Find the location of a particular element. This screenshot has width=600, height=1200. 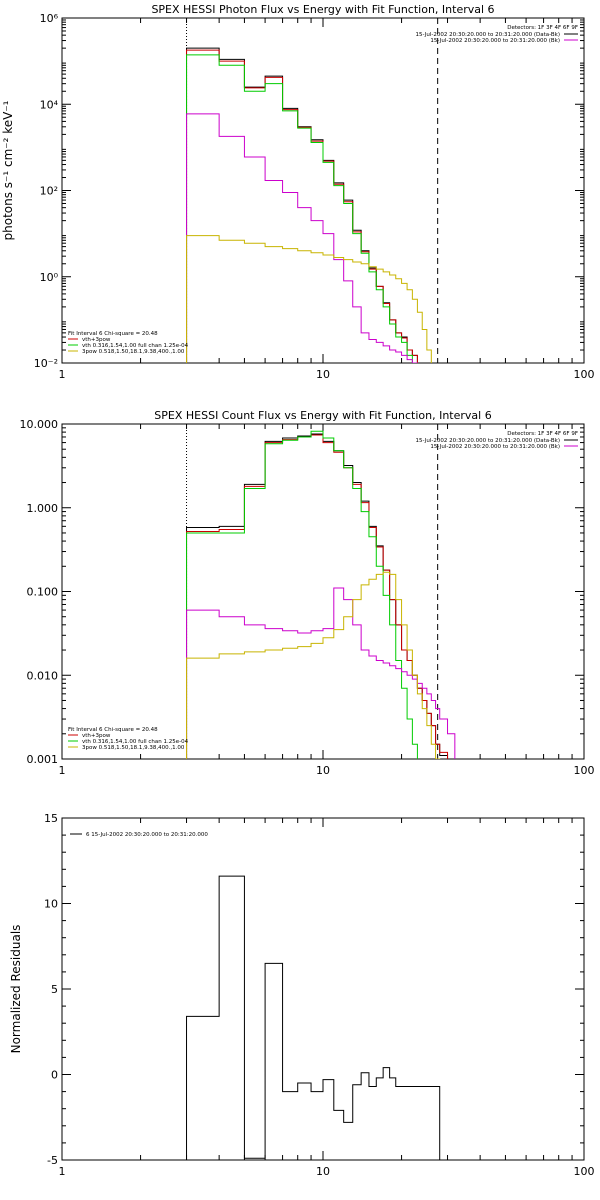

y-tick-label: -5 is located at coordinates (52, 1160).